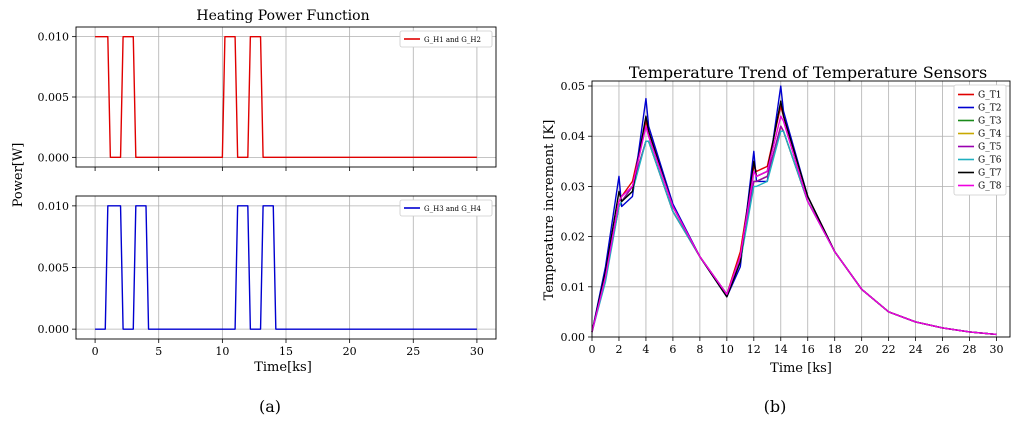 The height and width of the screenshot is (433, 1033). What do you see at coordinates (573, 86) in the screenshot?
I see `y-tick-label: 0.05` at bounding box center [573, 86].